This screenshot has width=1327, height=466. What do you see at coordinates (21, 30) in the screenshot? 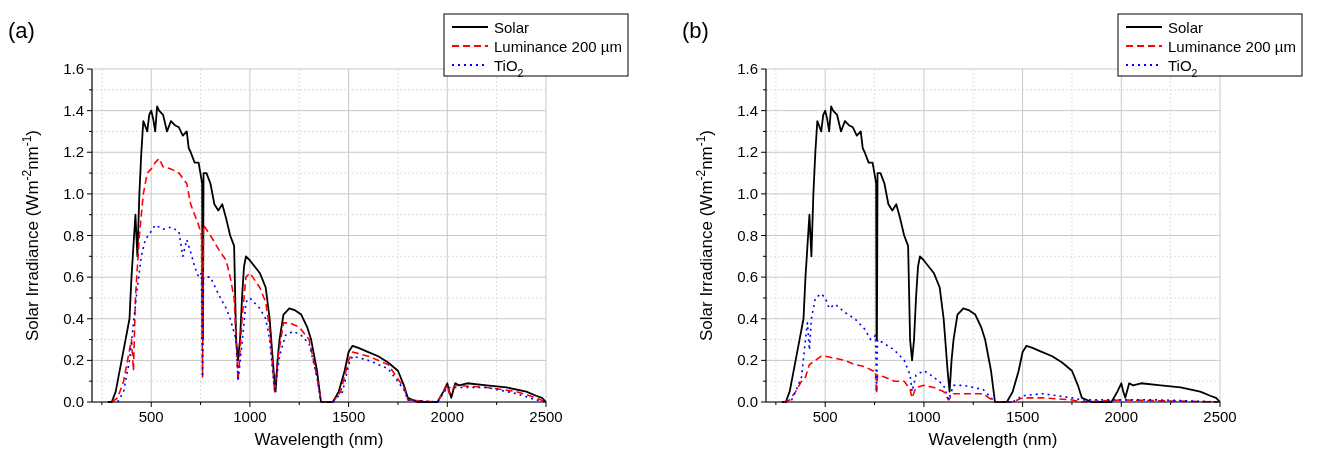
I see `chart-title: (a)` at bounding box center [21, 30].